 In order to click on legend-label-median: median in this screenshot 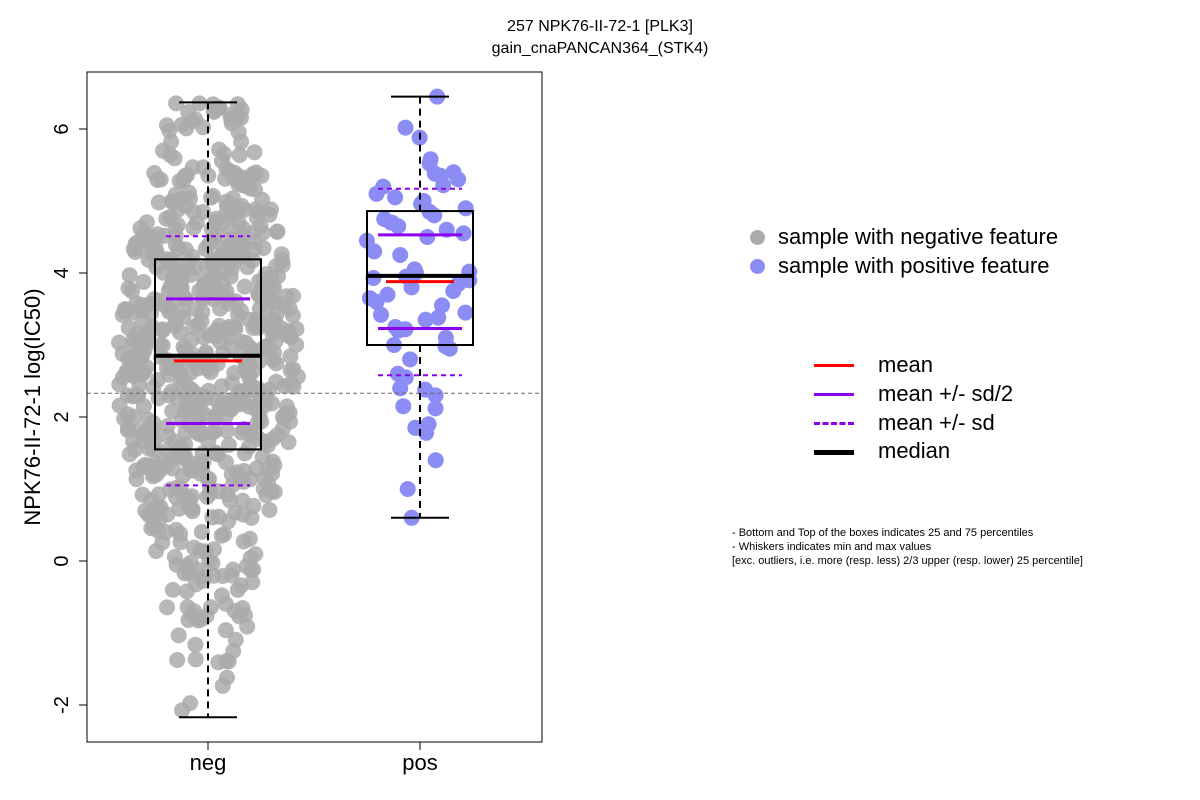, I will do `click(914, 450)`.